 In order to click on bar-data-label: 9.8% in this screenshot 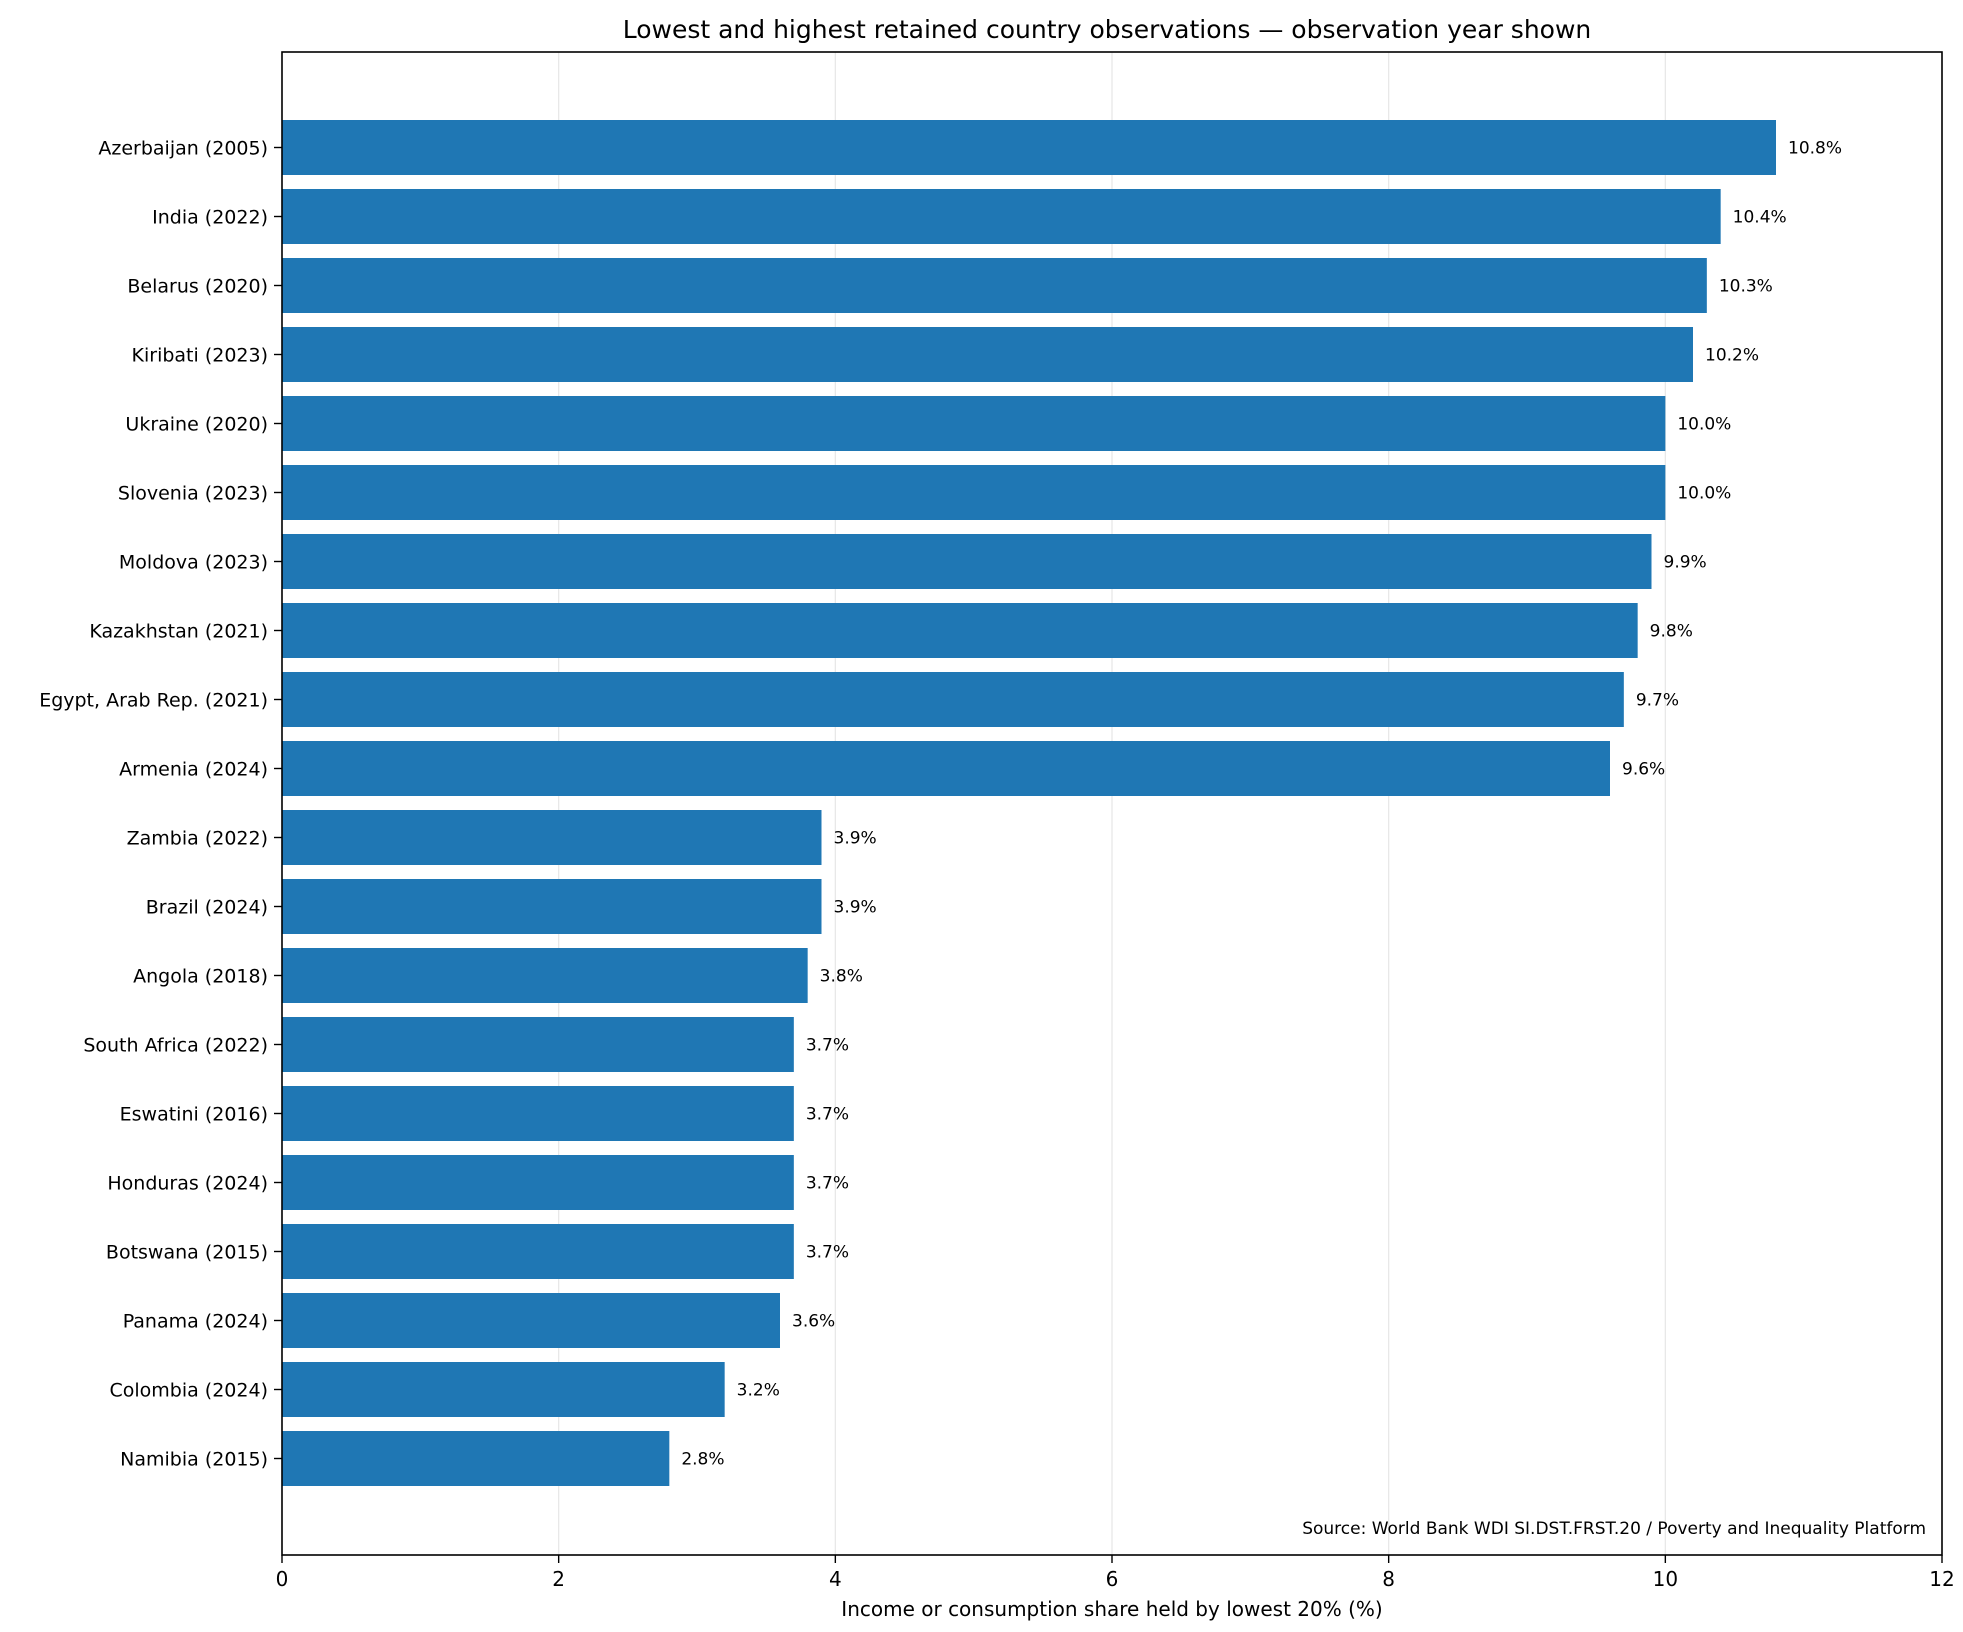, I will do `click(1671, 632)`.